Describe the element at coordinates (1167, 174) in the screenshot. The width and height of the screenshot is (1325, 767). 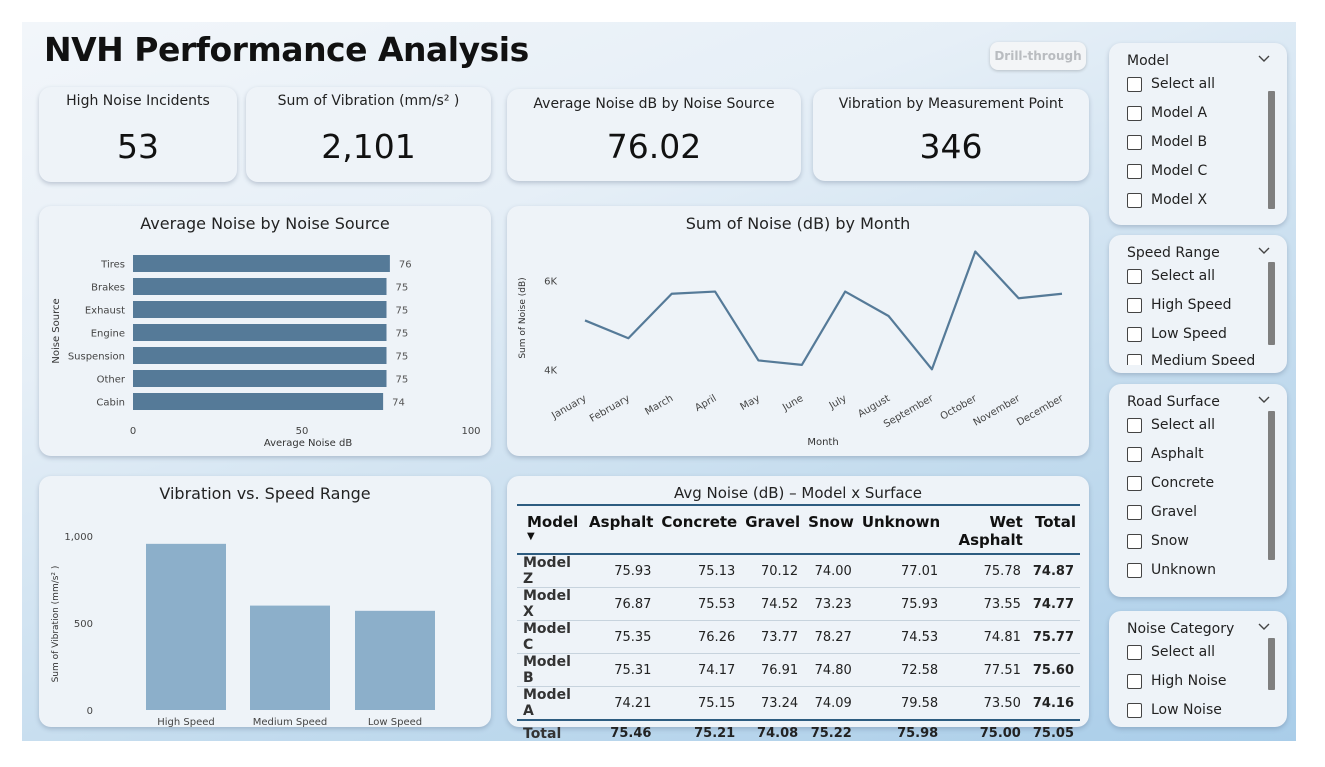
I see `slicer-option: Model C` at that location.